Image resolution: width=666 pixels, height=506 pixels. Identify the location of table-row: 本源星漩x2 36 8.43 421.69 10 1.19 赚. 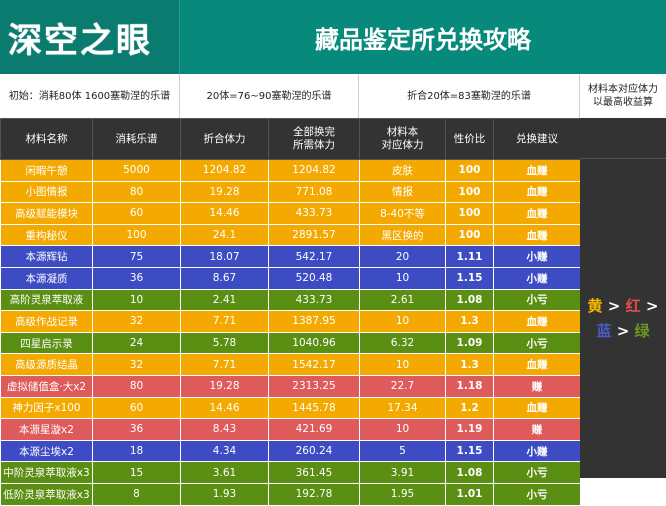
(290, 429).